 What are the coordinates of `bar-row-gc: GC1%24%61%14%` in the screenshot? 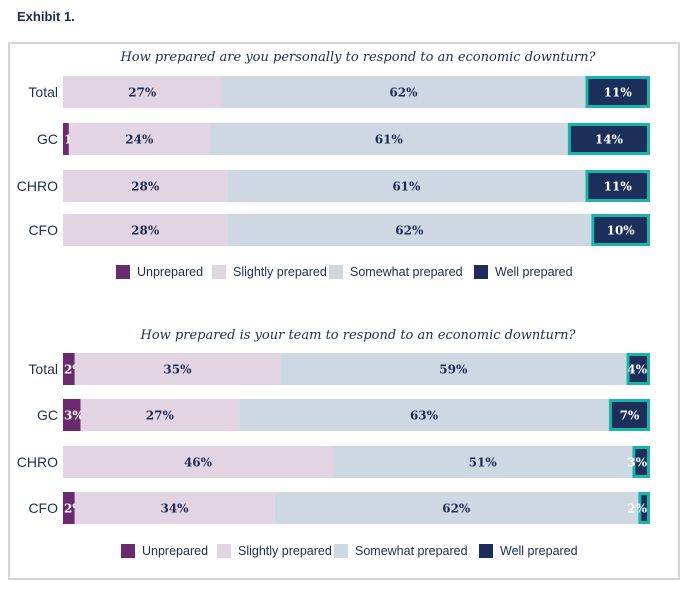 It's located at (344, 139).